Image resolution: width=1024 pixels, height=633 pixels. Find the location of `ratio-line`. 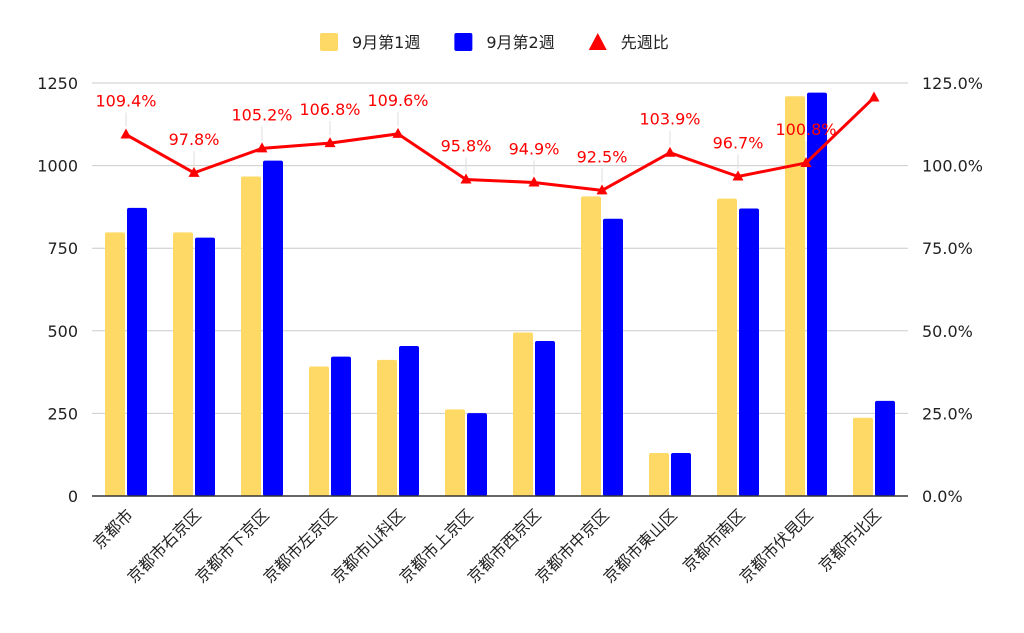

ratio-line is located at coordinates (500, 143).